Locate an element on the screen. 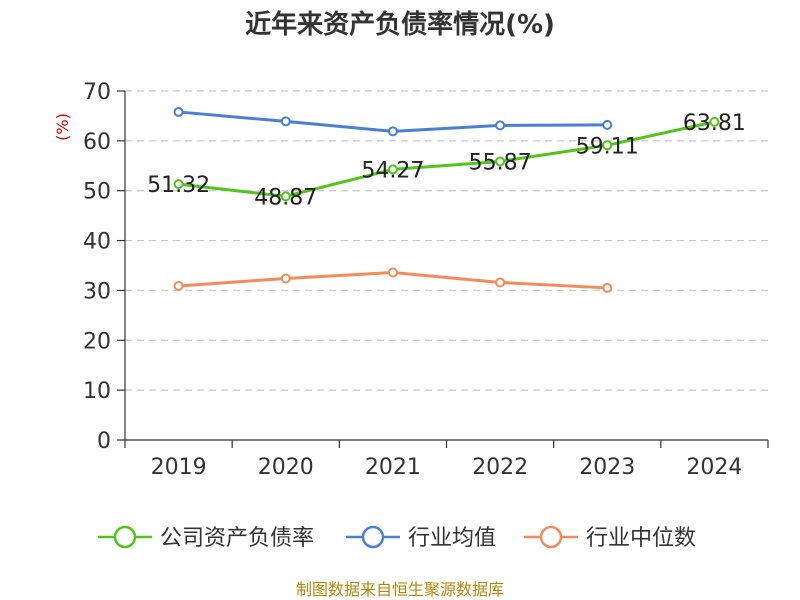 Image resolution: width=800 pixels, height=600 pixels. x-tick-label: 2024 is located at coordinates (714, 467).